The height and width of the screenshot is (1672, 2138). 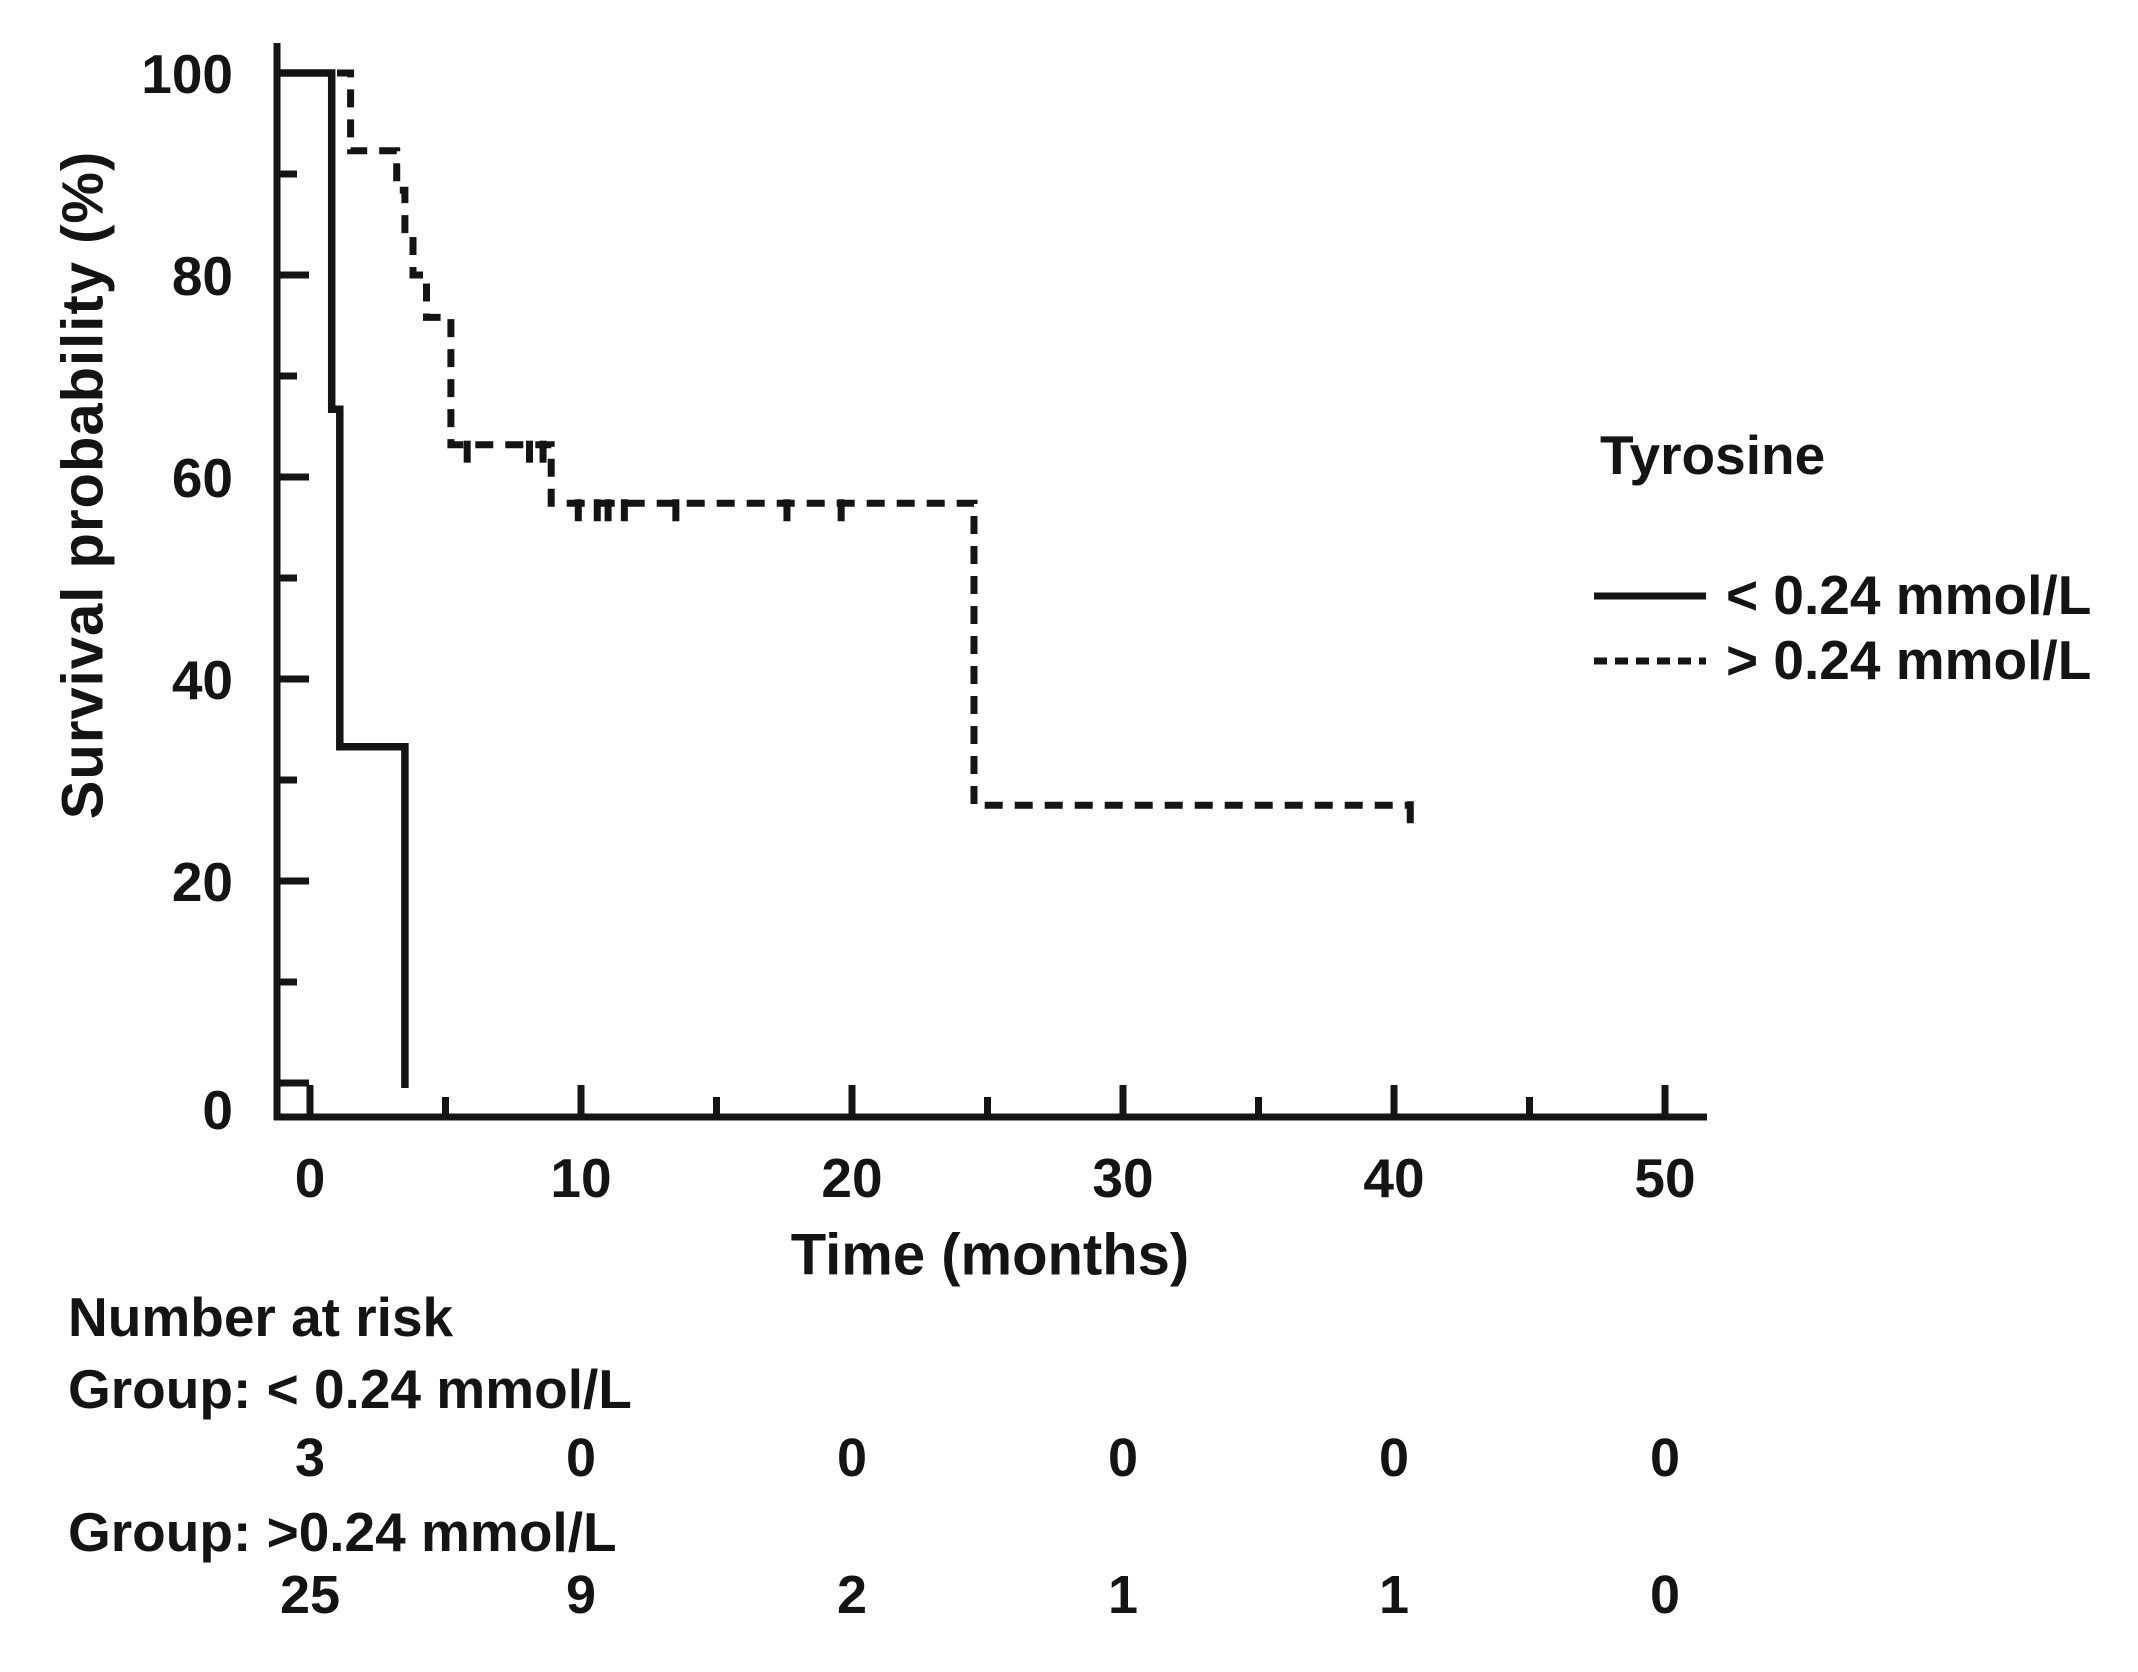 I want to click on risk-count: 2, so click(x=852, y=1595).